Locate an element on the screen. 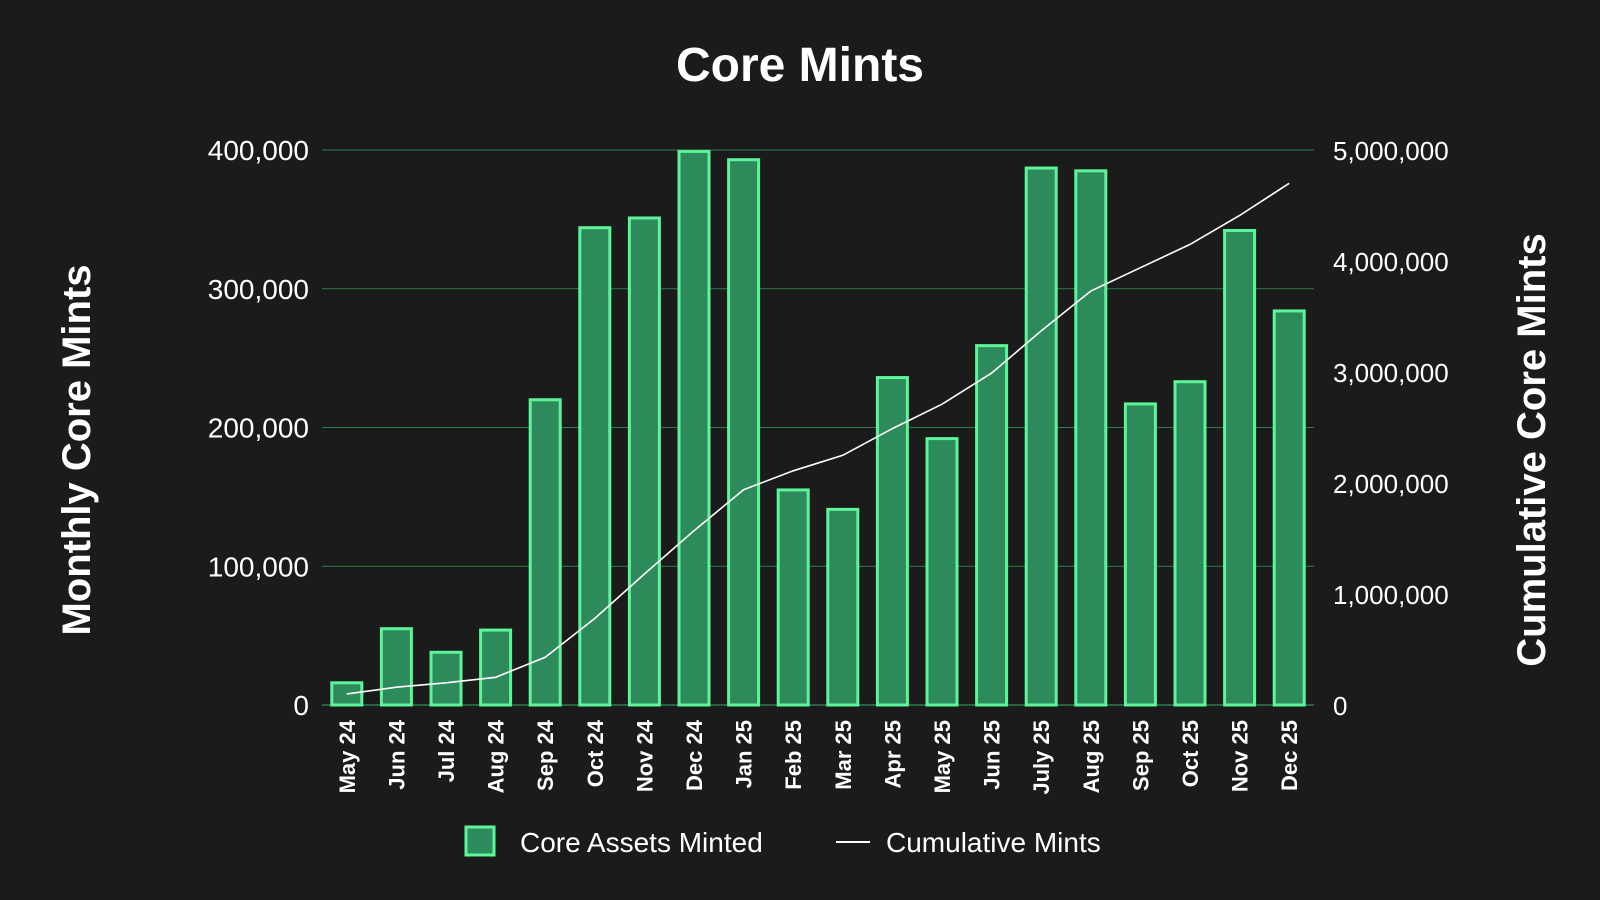  y-tick-label-right: 0 is located at coordinates (1340, 706).